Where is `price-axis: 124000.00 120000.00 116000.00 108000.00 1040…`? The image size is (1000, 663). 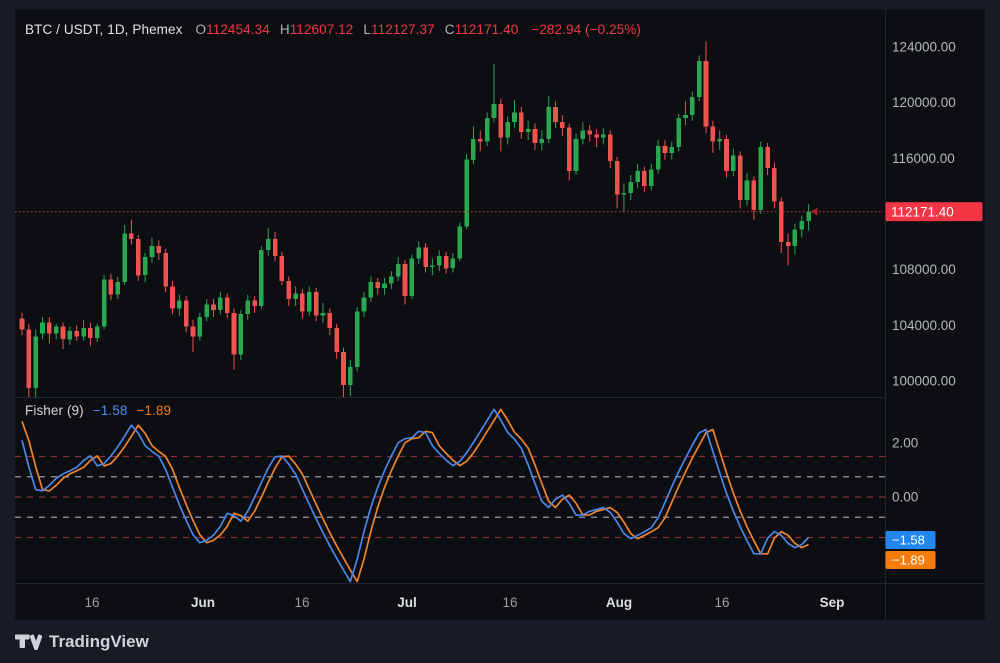 price-axis: 124000.00 120000.00 116000.00 108000.00 1040… is located at coordinates (924, 272).